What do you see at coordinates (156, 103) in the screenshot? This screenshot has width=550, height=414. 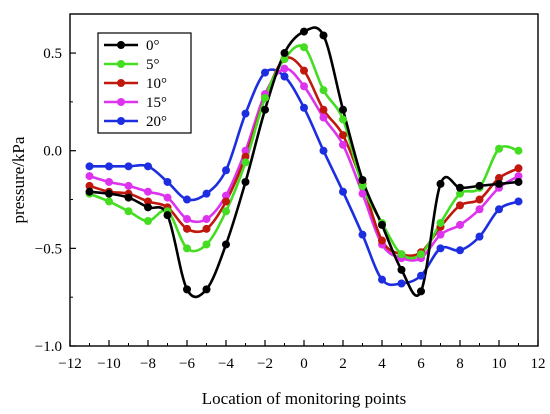 I see `legend-label: 15°` at bounding box center [156, 103].